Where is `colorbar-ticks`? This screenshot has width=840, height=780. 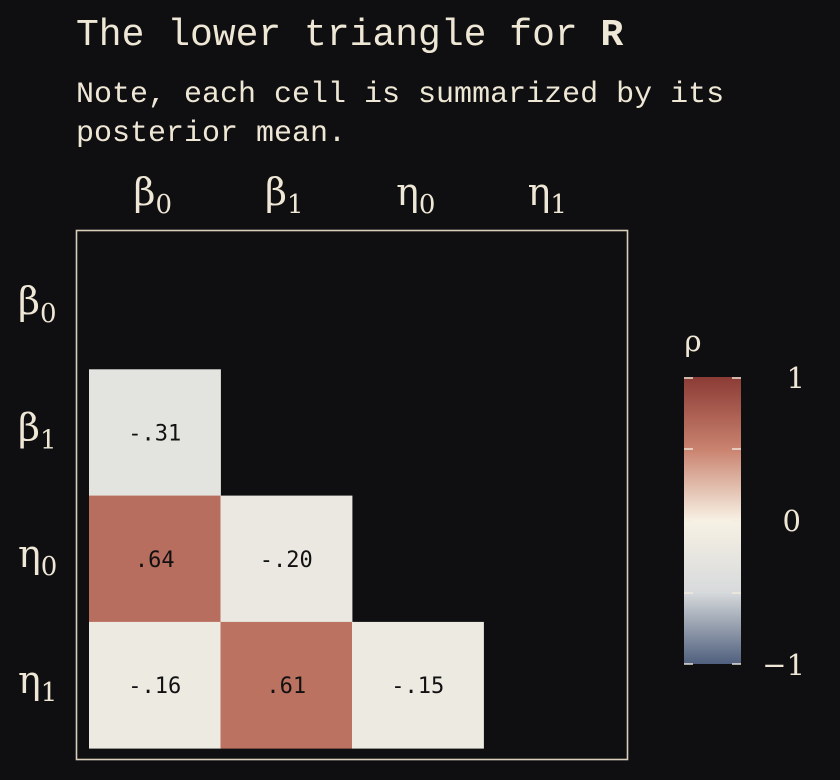
colorbar-ticks is located at coordinates (712, 521).